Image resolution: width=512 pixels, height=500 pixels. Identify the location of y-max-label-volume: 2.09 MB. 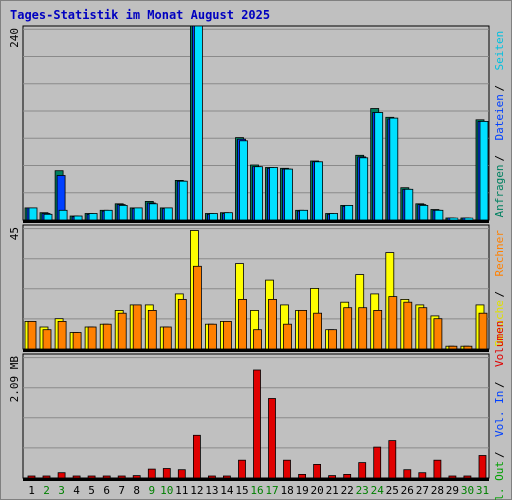
(14, 379).